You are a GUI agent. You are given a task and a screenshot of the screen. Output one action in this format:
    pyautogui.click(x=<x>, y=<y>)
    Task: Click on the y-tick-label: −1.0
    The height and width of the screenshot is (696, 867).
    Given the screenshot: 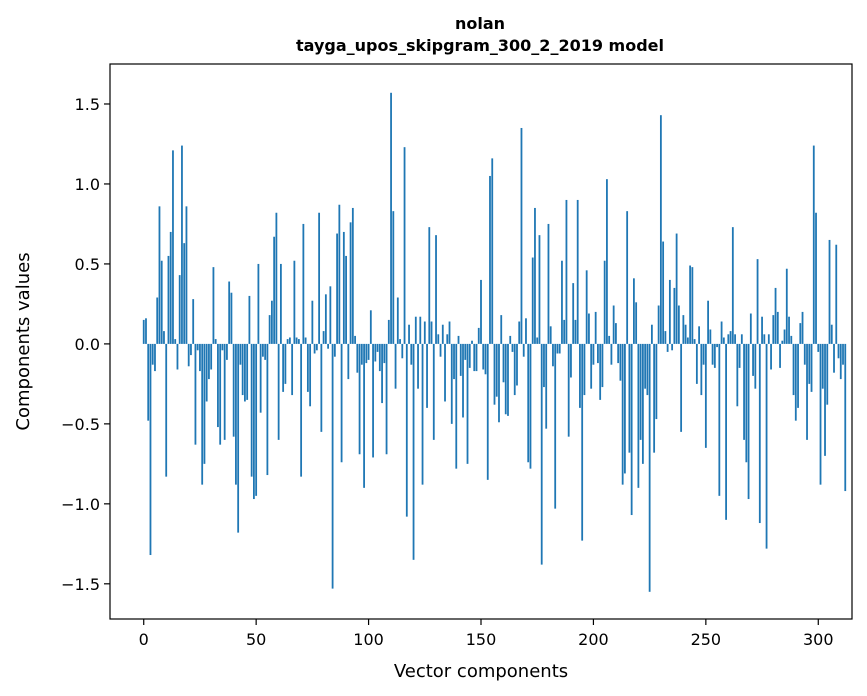 What is the action you would take?
    pyautogui.click(x=80, y=504)
    